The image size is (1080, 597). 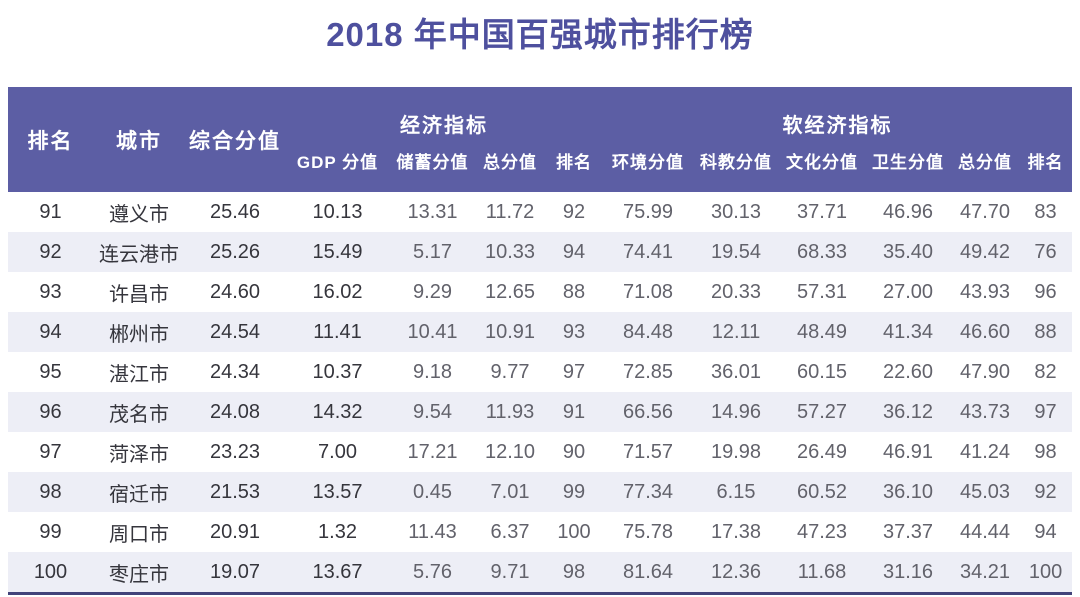 I want to click on cell-gdp_score: 14.32, so click(x=337, y=411).